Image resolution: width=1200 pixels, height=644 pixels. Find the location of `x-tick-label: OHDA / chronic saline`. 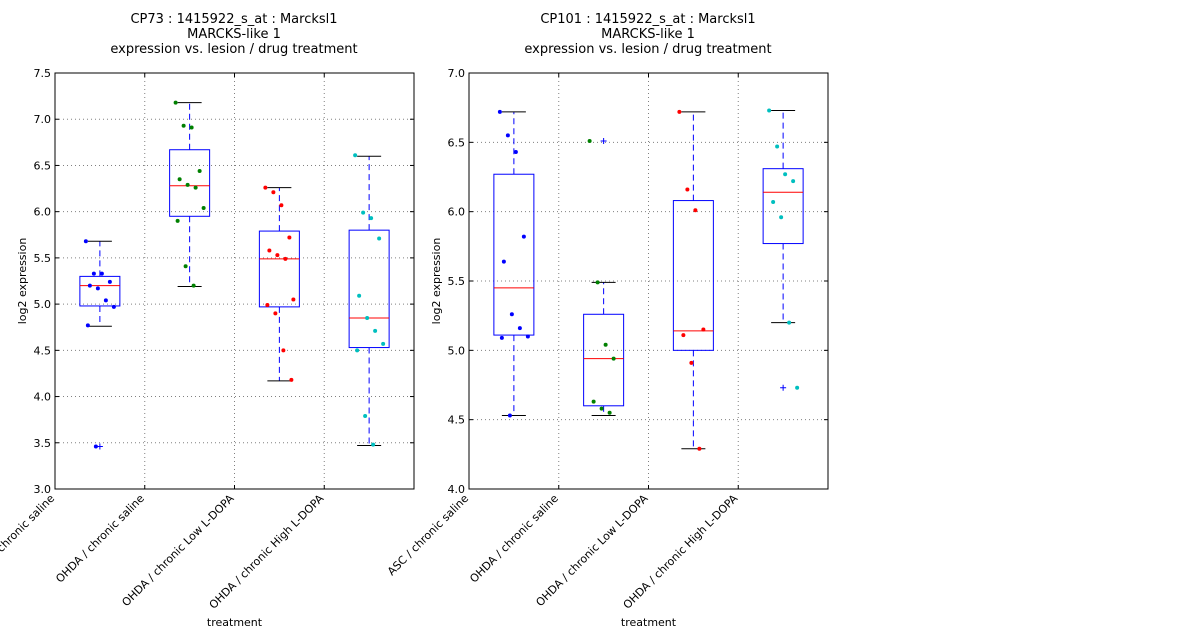

x-tick-label: OHDA / chronic saline is located at coordinates (514, 539).